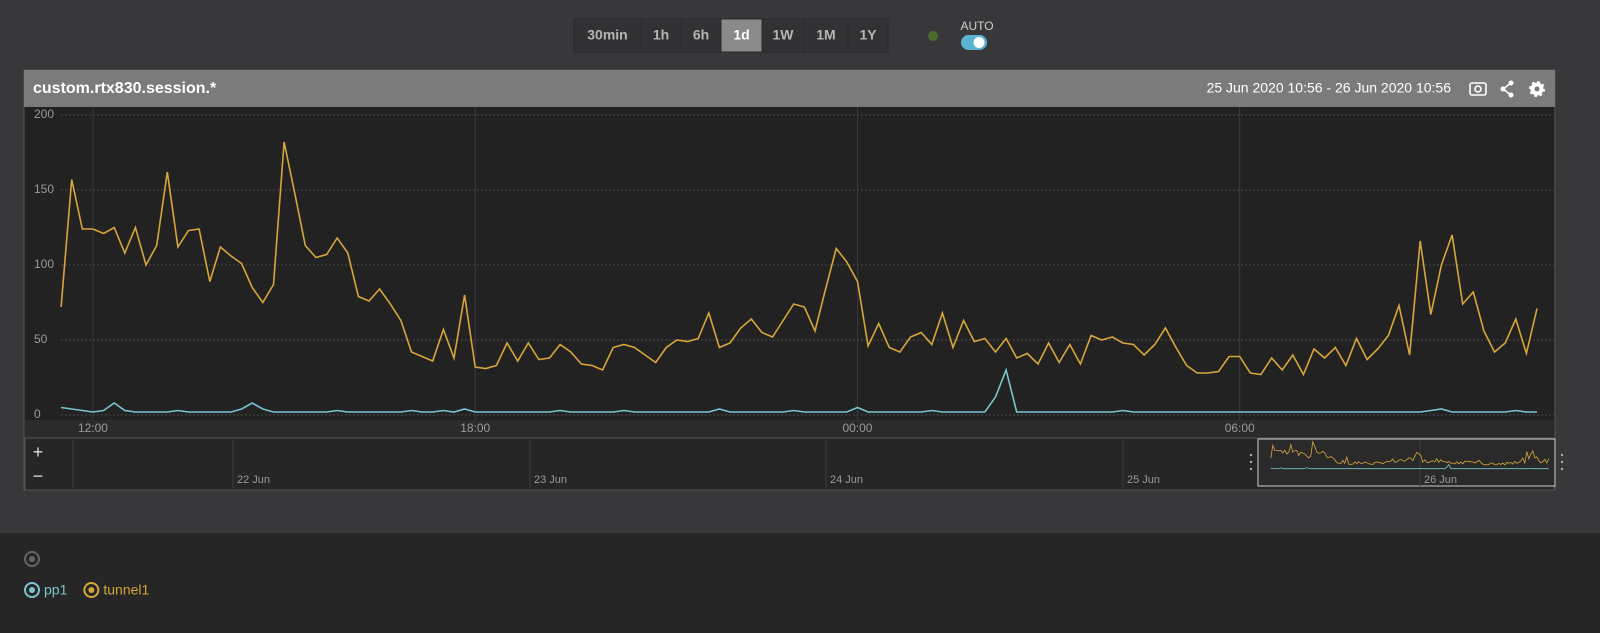 This screenshot has width=1600, height=633. I want to click on camera-icon, so click(1478, 89).